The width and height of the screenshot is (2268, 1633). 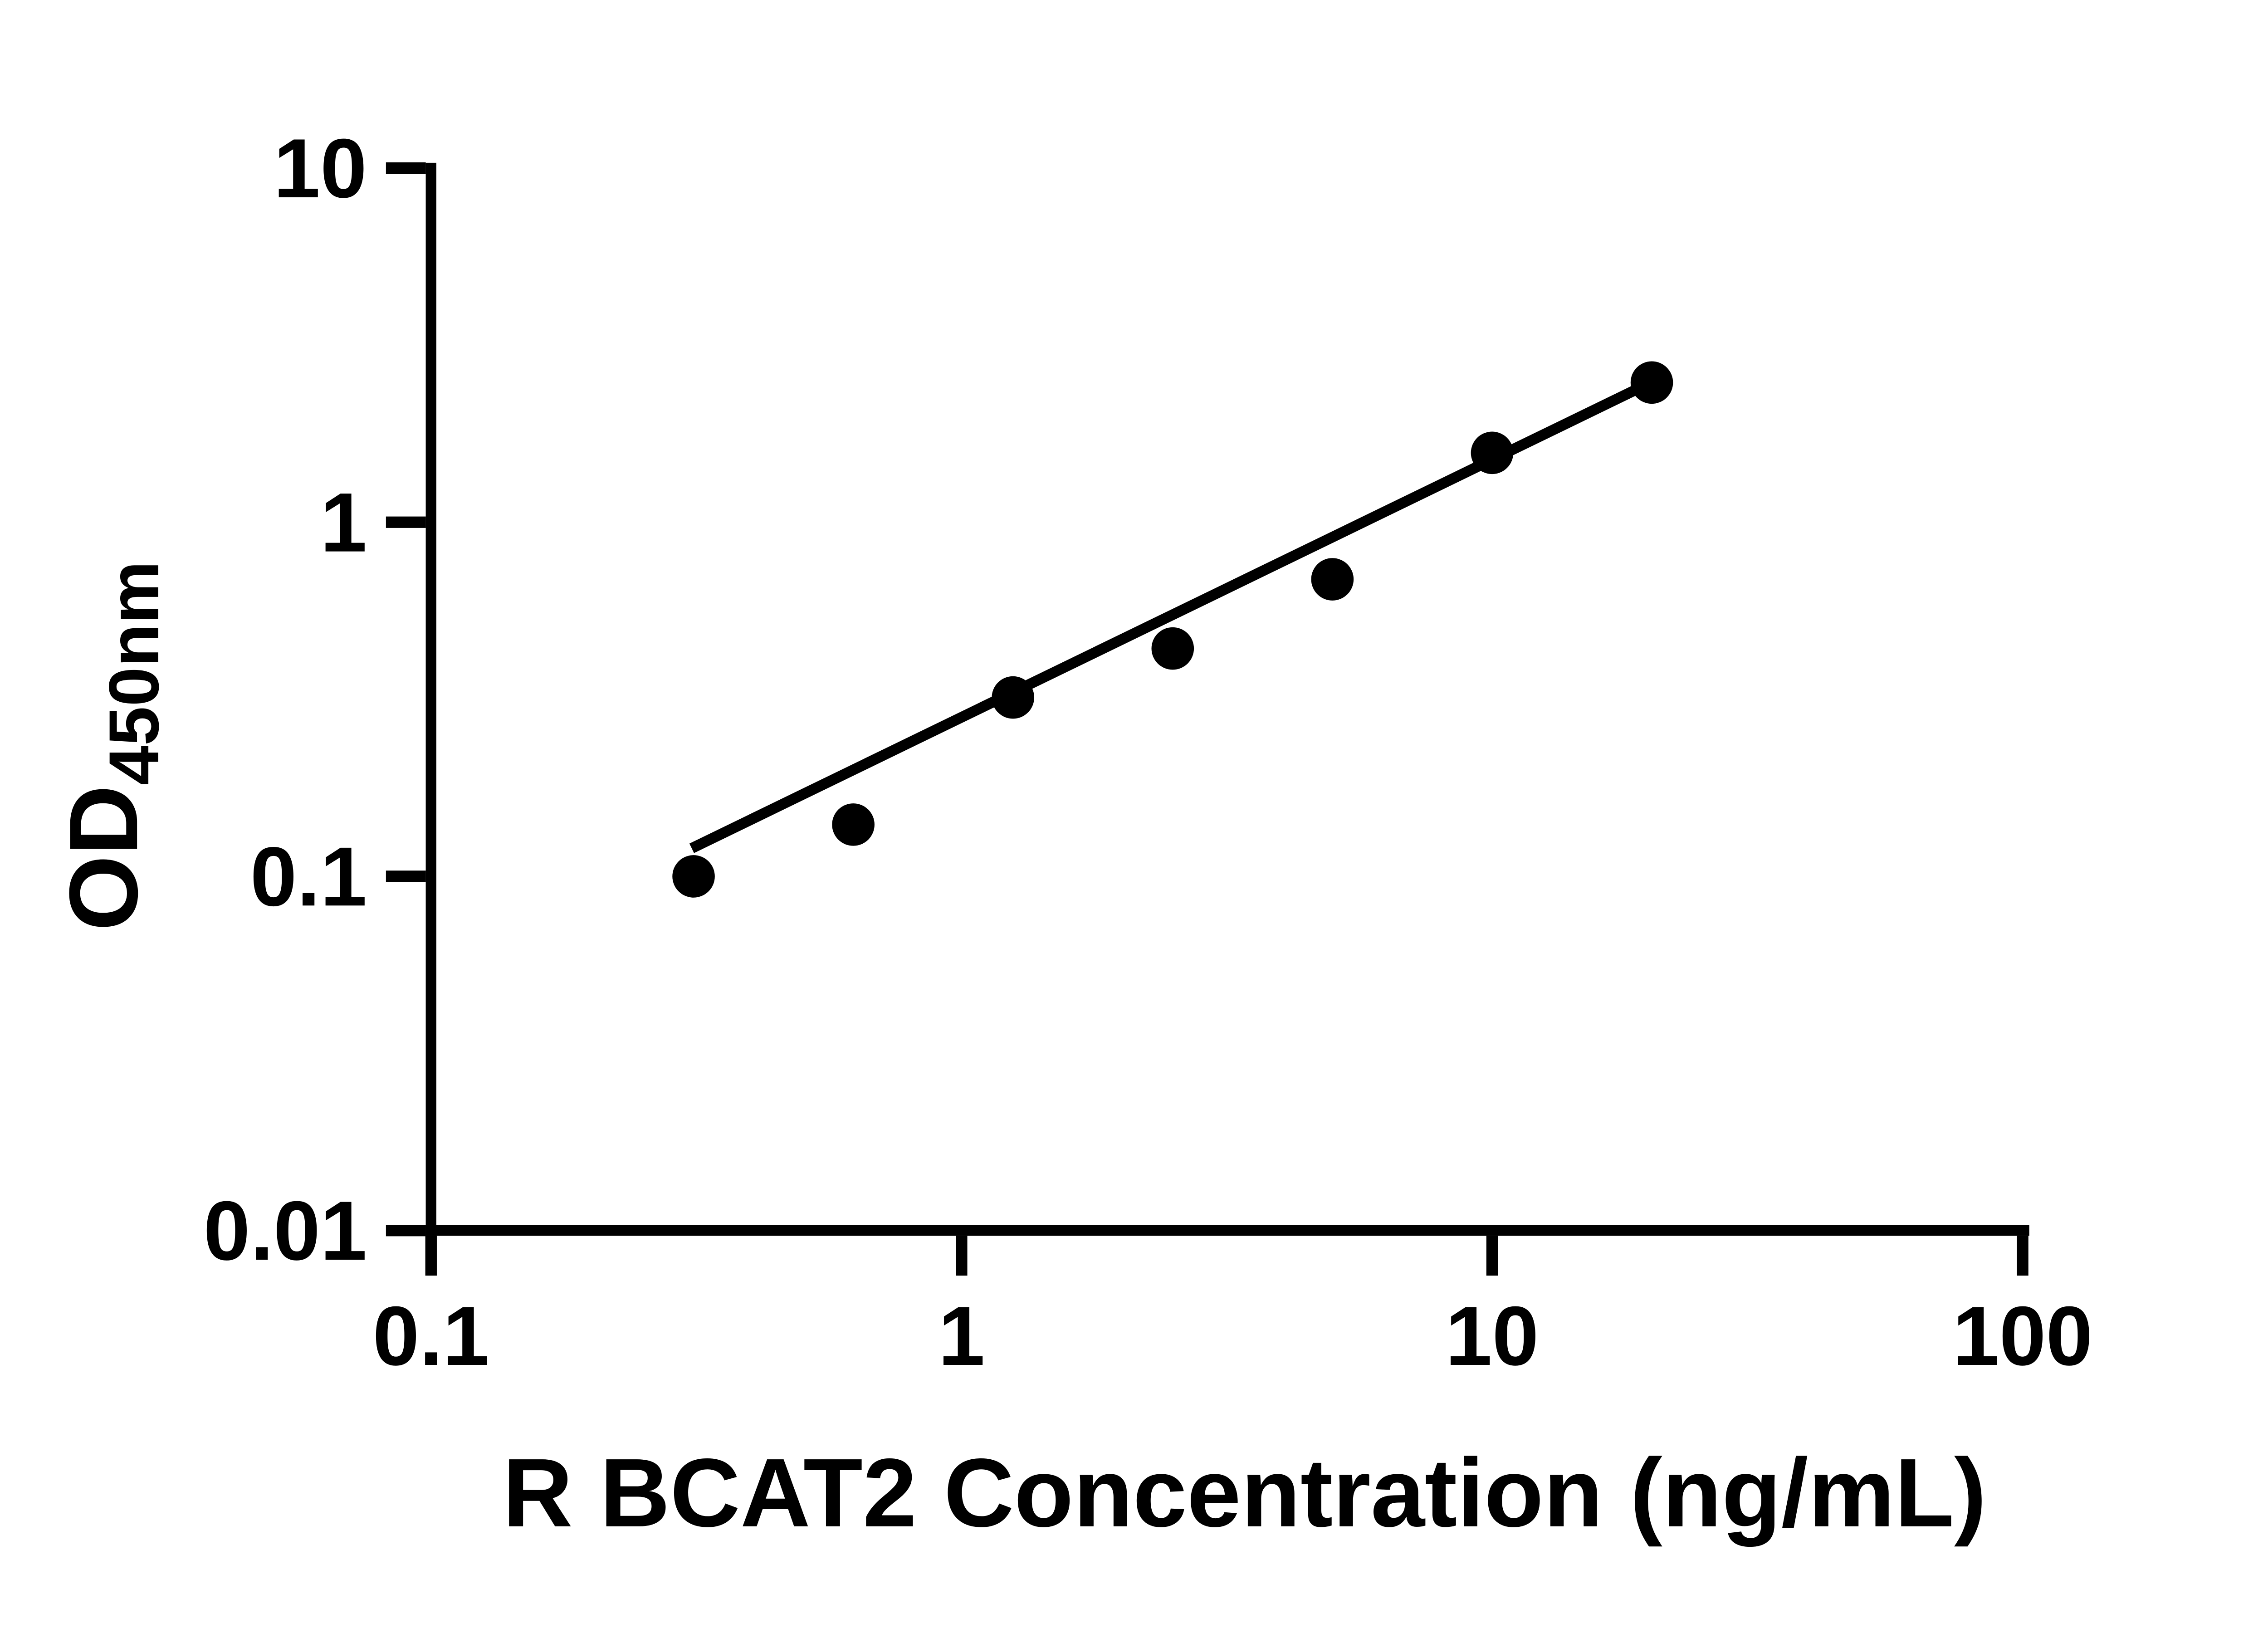 I want to click on y-tick-label: 10, so click(x=320, y=168).